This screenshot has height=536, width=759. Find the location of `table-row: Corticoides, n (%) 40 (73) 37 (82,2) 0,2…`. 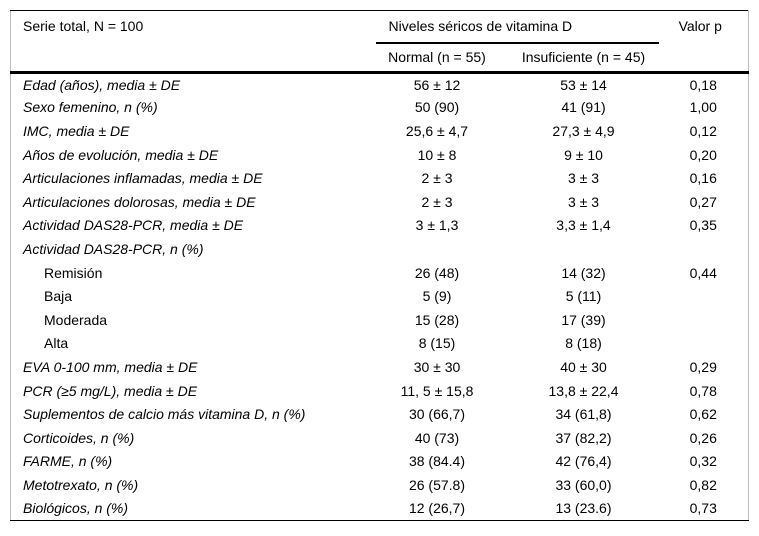

table-row: Corticoides, n (%) 40 (73) 37 (82,2) 0,2… is located at coordinates (380, 438).